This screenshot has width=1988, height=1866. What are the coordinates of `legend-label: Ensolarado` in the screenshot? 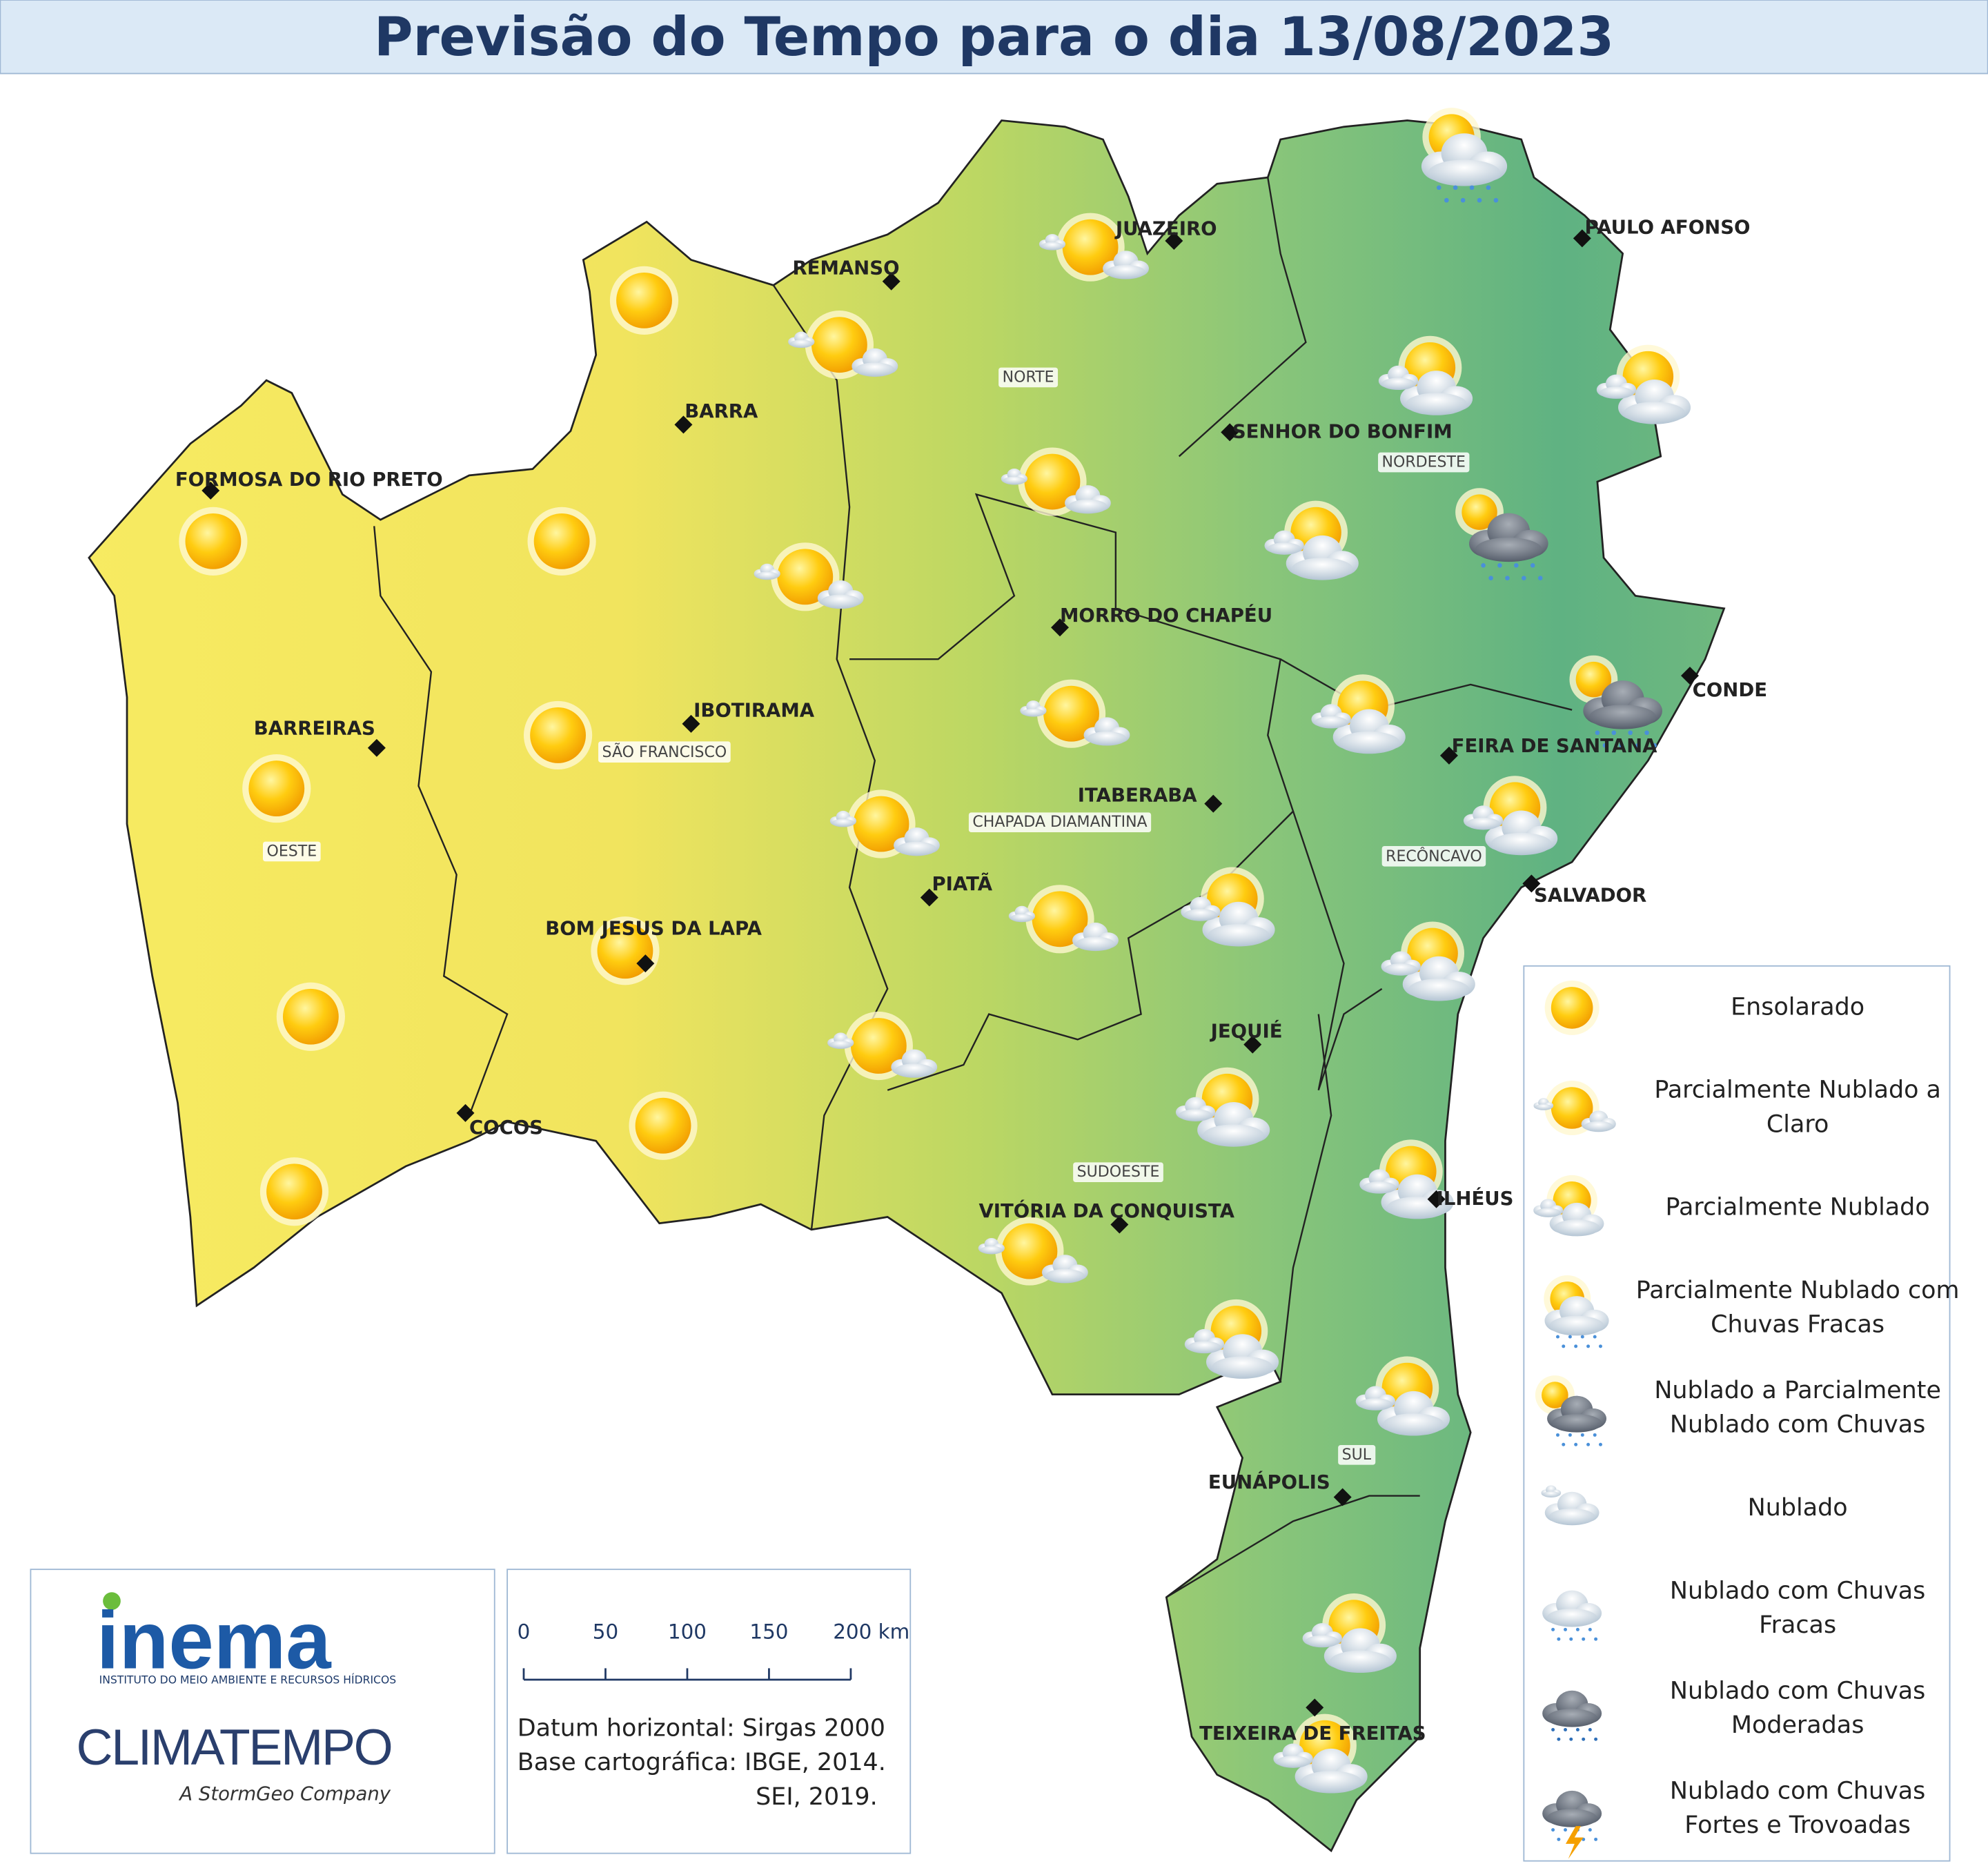 It's located at (1798, 1007).